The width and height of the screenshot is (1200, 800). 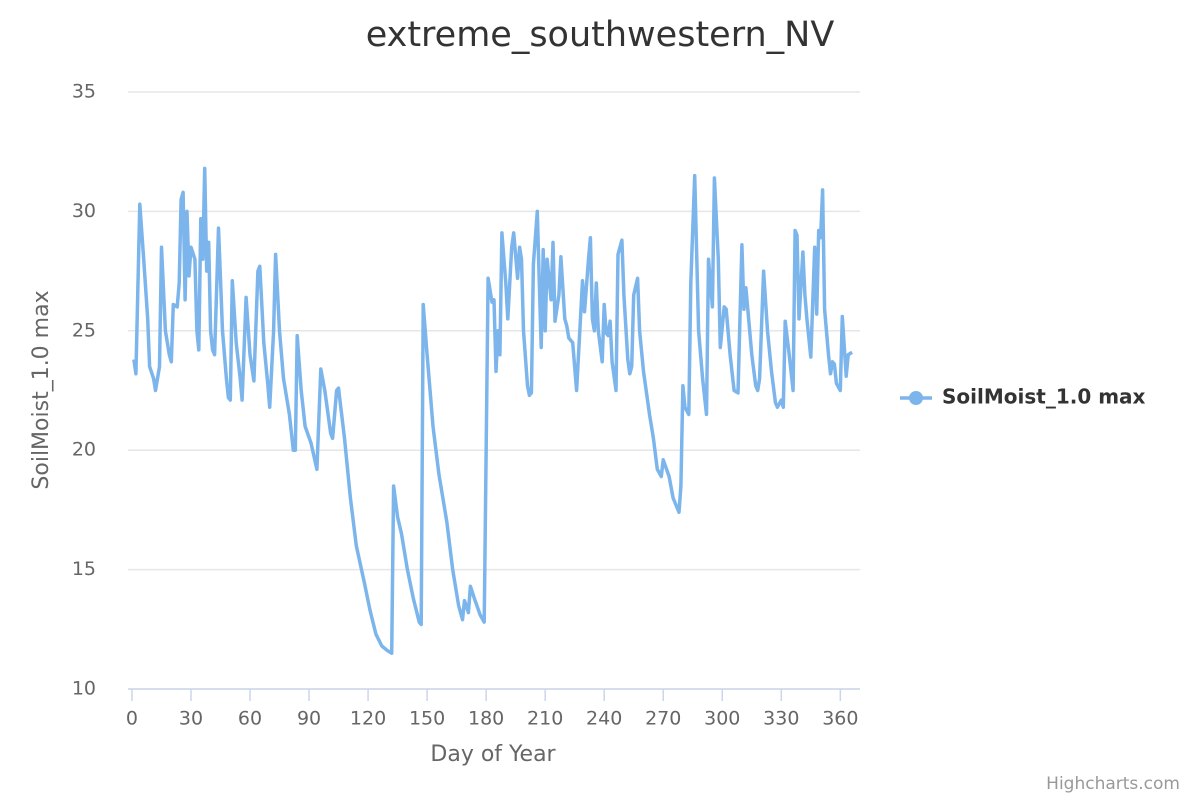 I want to click on legend-label: SoilMoist_1.0 max, so click(x=1044, y=397).